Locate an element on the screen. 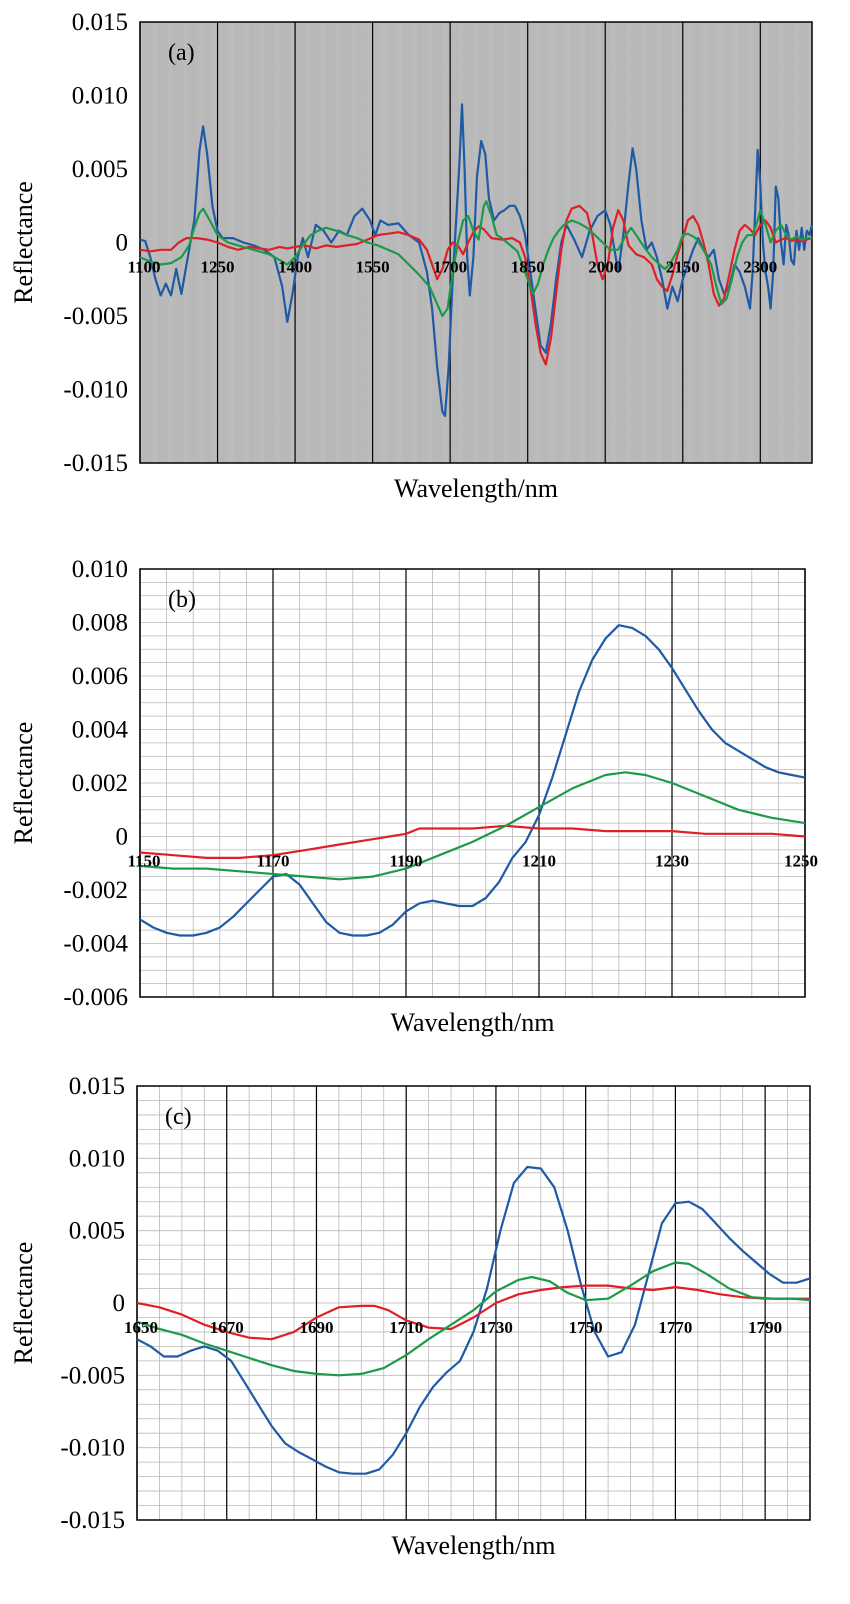 The image size is (850, 1604). panel-label: (b) is located at coordinates (182, 600).